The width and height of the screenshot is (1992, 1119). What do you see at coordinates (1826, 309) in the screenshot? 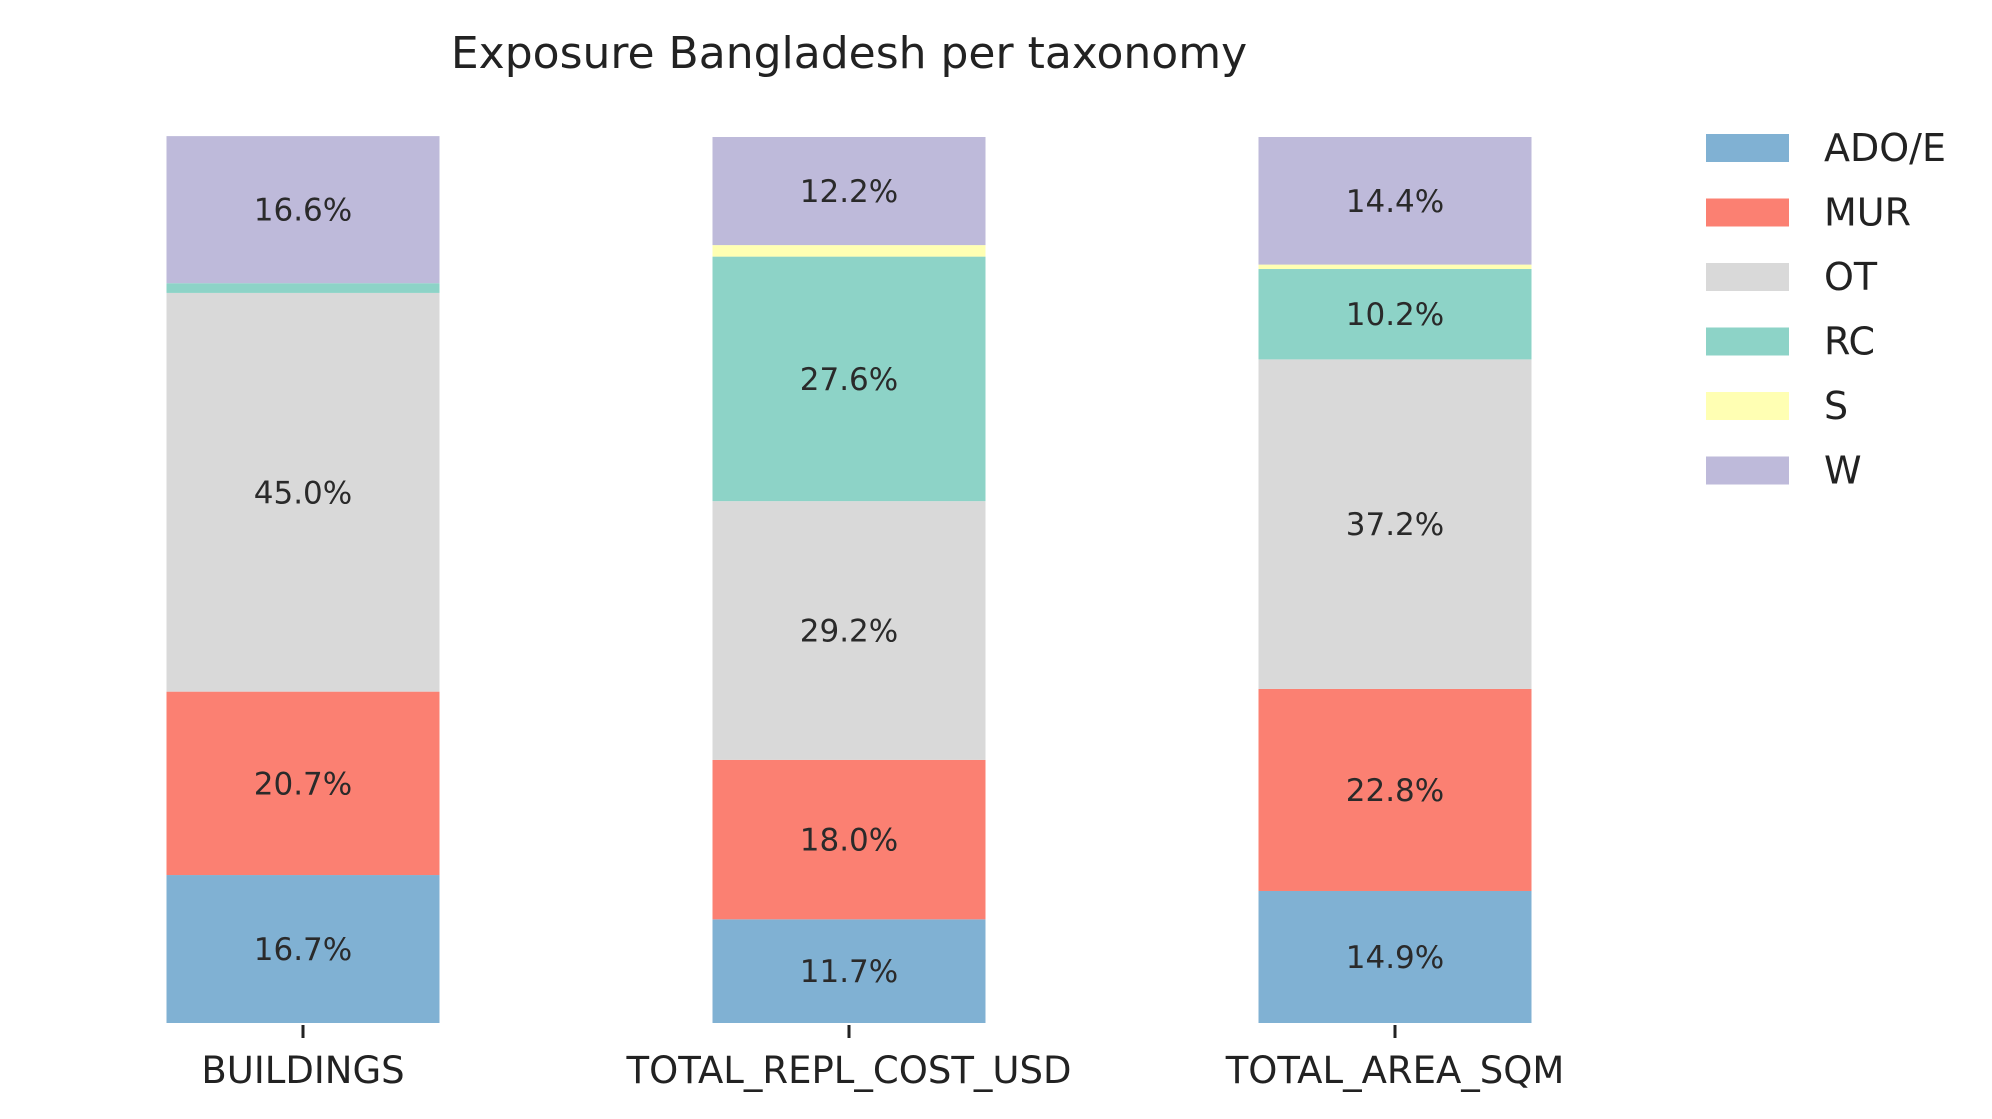
I see `legend: ADO/E MUR OT RC SW` at bounding box center [1826, 309].